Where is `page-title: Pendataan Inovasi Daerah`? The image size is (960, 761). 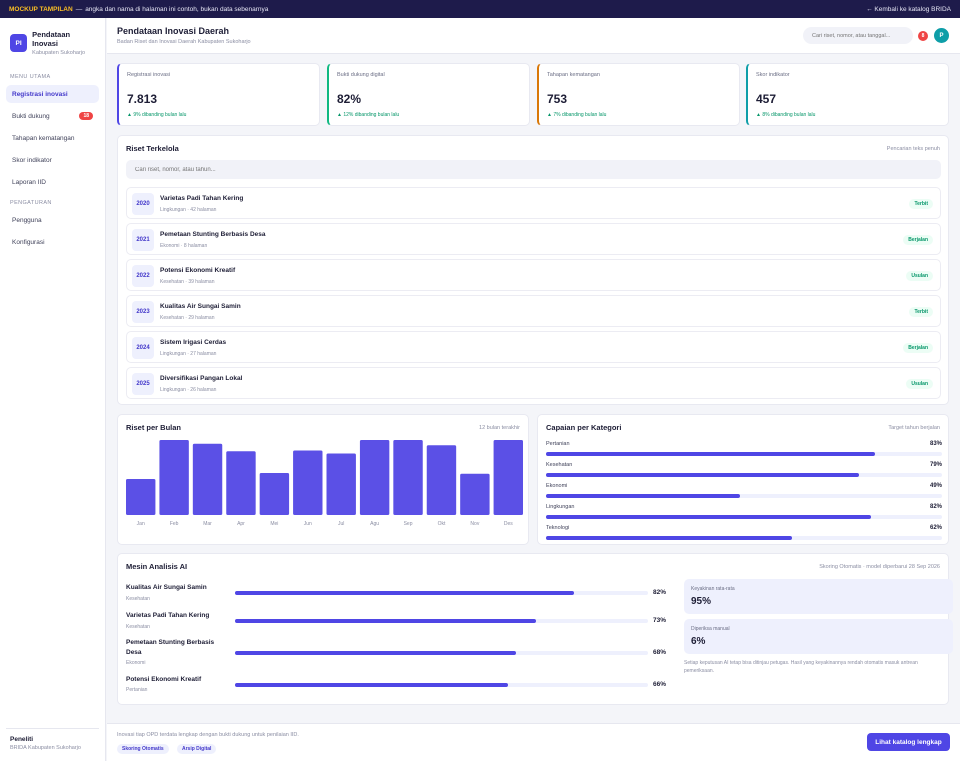 page-title: Pendataan Inovasi Daerah is located at coordinates (173, 31).